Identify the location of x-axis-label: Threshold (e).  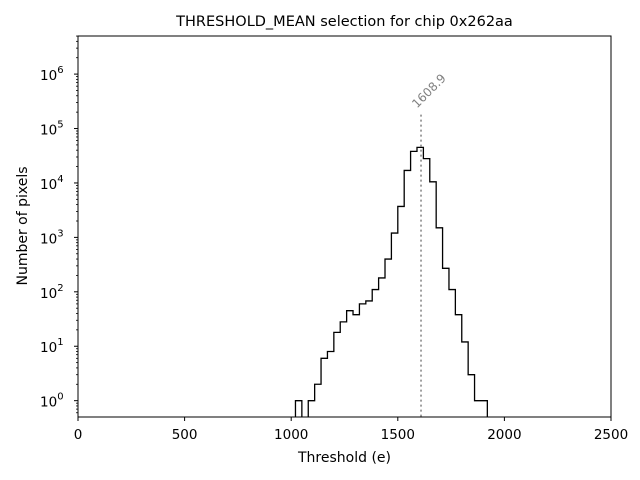
(344, 458).